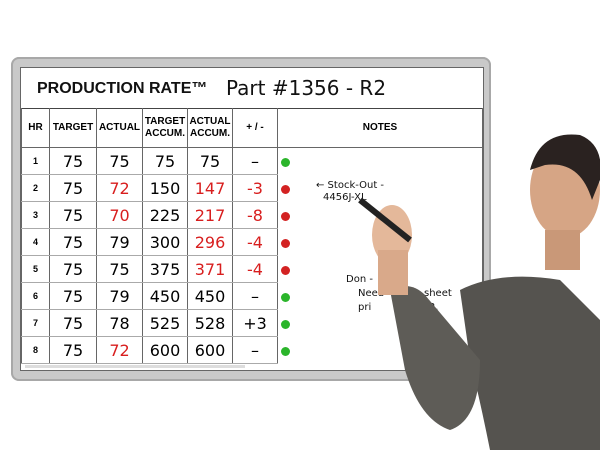 This screenshot has height=450, width=600. I want to click on cell-target-accum: 600, so click(165, 350).